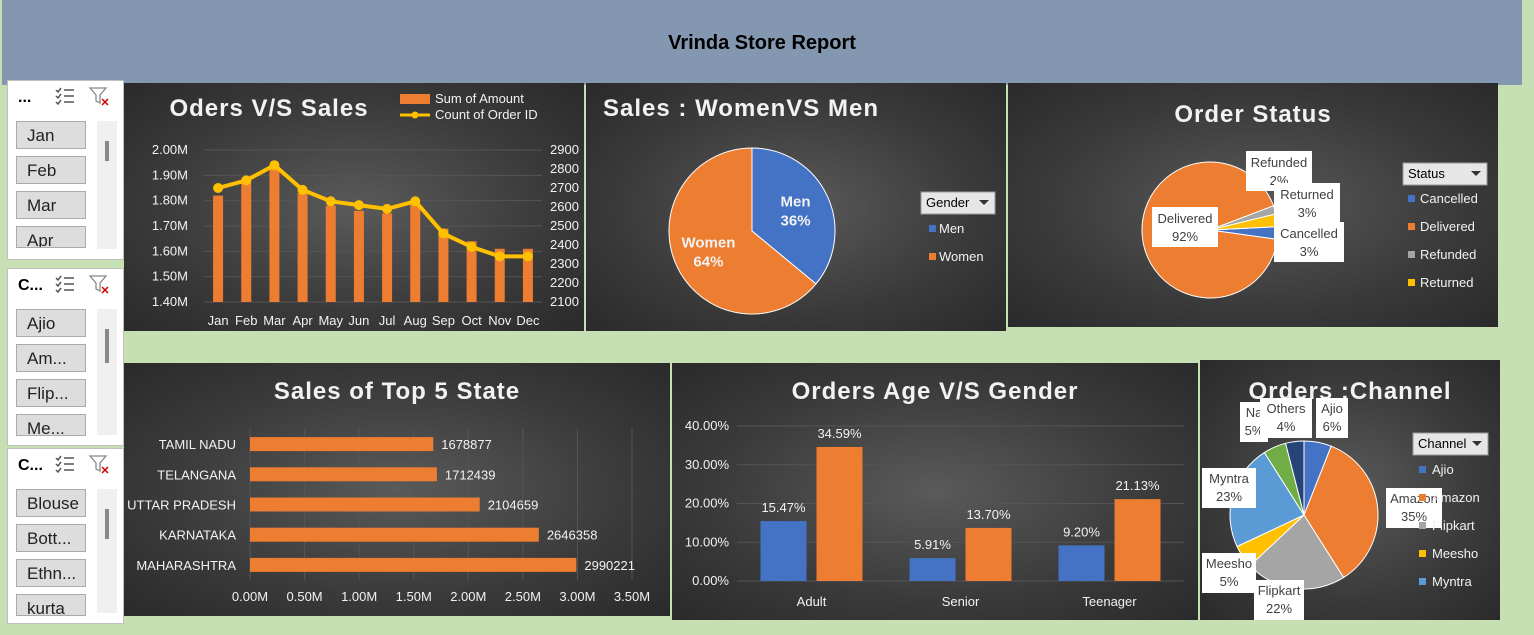 Image resolution: width=1534 pixels, height=635 pixels. I want to click on data-label-name: Cancelled, so click(1309, 233).